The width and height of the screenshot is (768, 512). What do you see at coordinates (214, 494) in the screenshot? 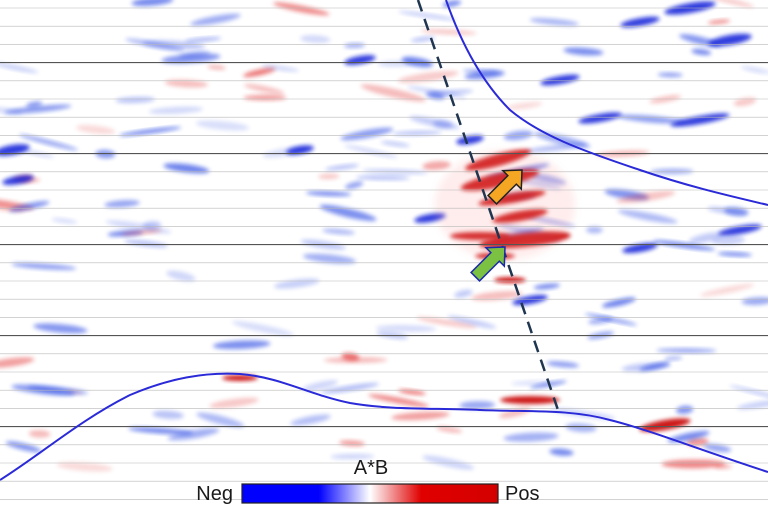
I see `colorbar-low-label: Neg` at bounding box center [214, 494].